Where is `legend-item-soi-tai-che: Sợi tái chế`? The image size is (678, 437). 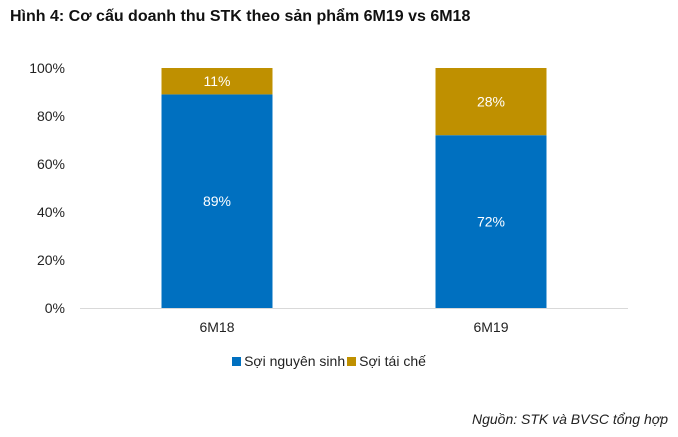
legend-item-soi-tai-che: Sợi tái chế is located at coordinates (386, 361).